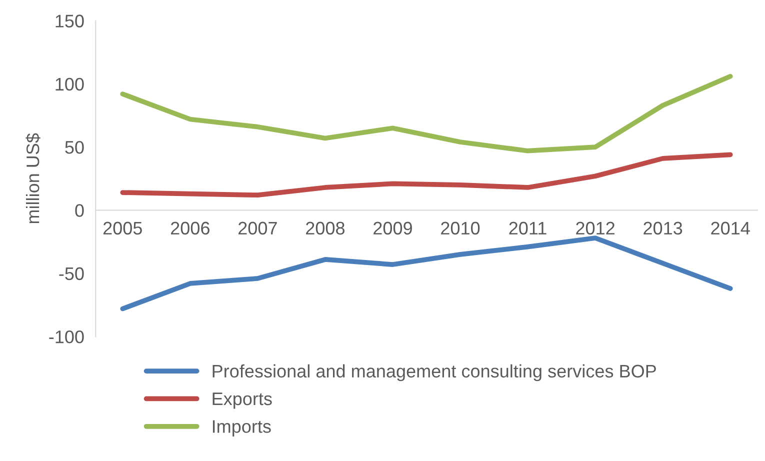  What do you see at coordinates (70, 84) in the screenshot?
I see `y-tick-label: 100` at bounding box center [70, 84].